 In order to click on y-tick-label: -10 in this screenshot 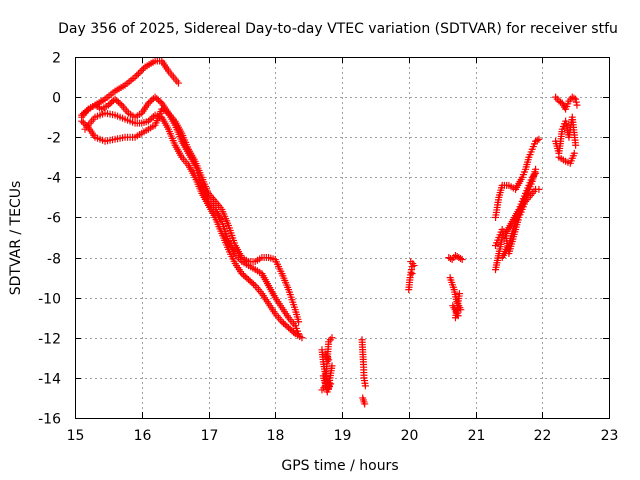, I will do `click(49, 300)`.